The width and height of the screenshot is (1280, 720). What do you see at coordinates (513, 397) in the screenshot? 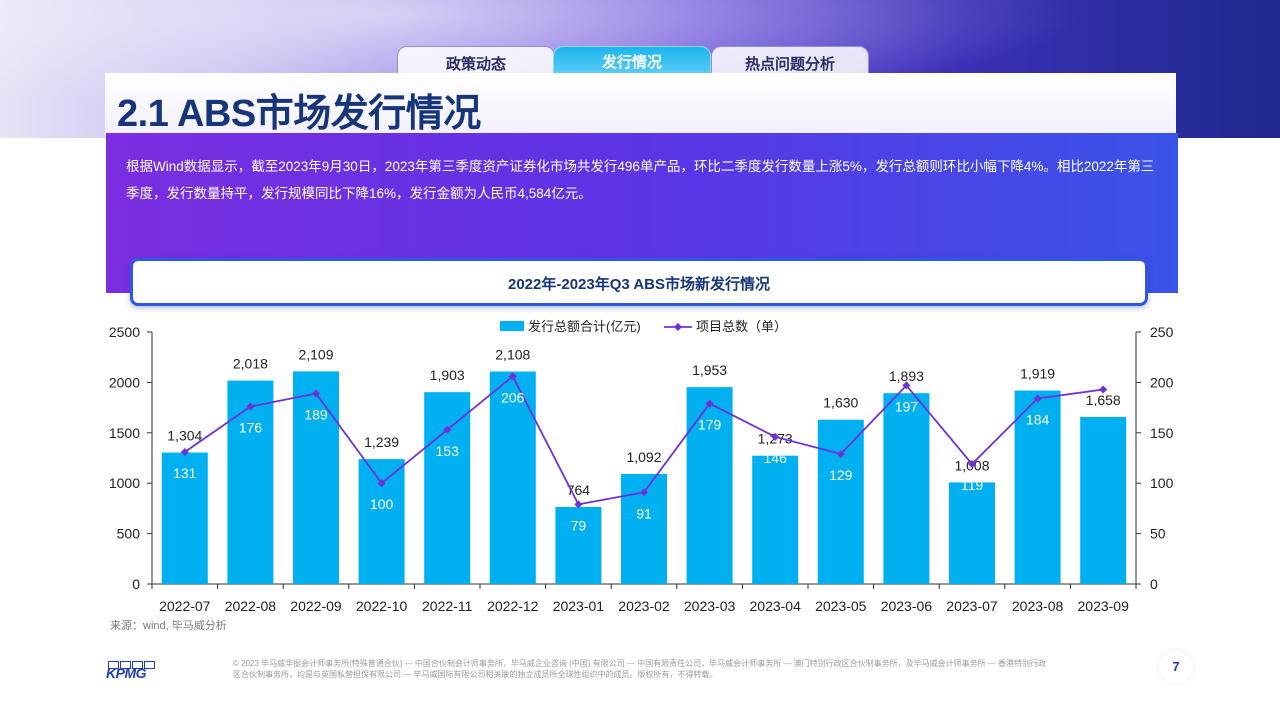
I see `project-count-label: 206` at bounding box center [513, 397].